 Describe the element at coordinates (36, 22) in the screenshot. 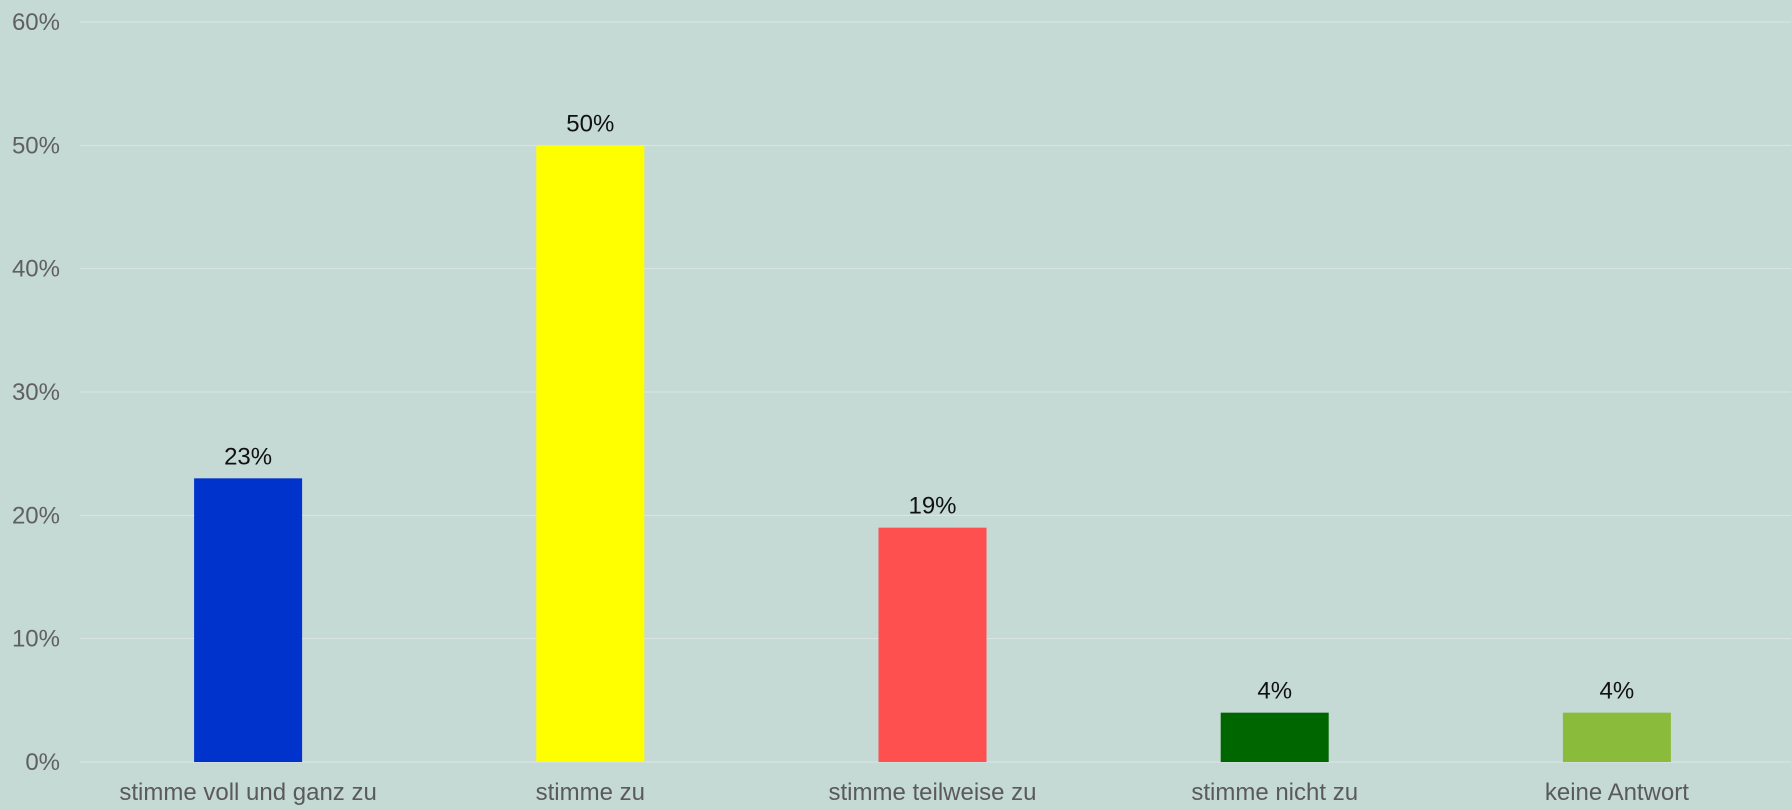

I see `y-tick-label: 60%` at that location.